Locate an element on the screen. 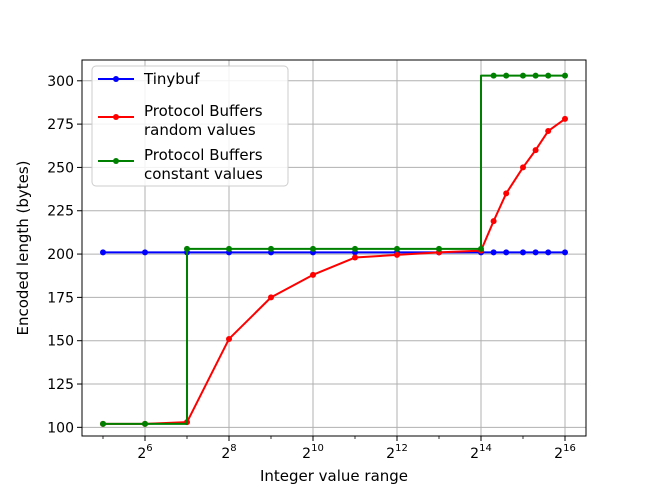 Image resolution: width=653 pixels, height=490 pixels. x-tick-label: 210 is located at coordinates (313, 452).